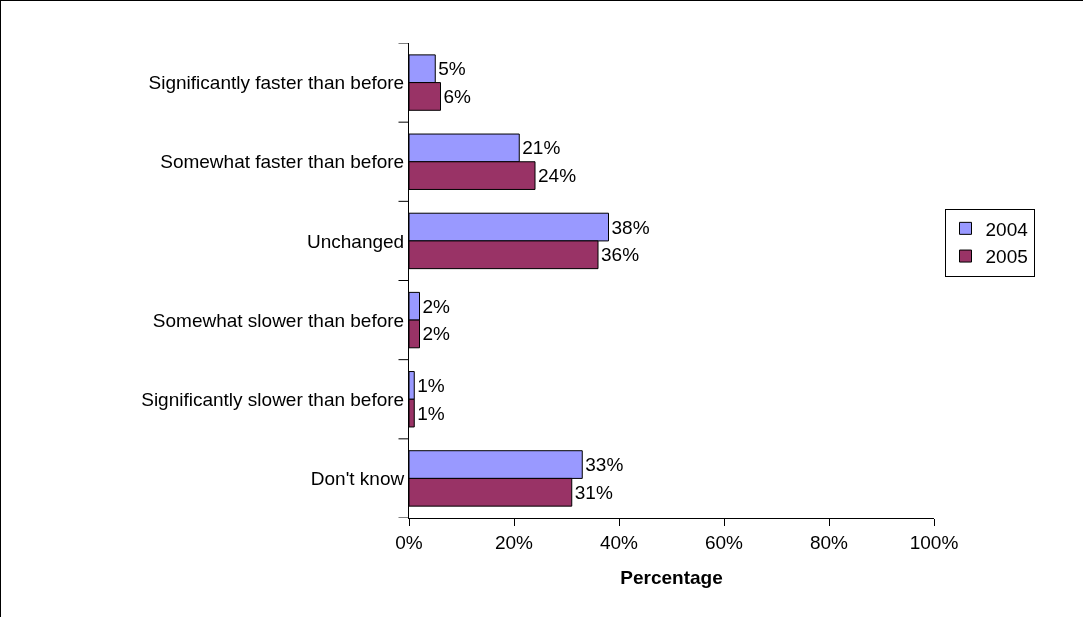 Image resolution: width=1083 pixels, height=617 pixels. Describe the element at coordinates (1006, 257) in the screenshot. I see `legend-label: 2005` at that location.